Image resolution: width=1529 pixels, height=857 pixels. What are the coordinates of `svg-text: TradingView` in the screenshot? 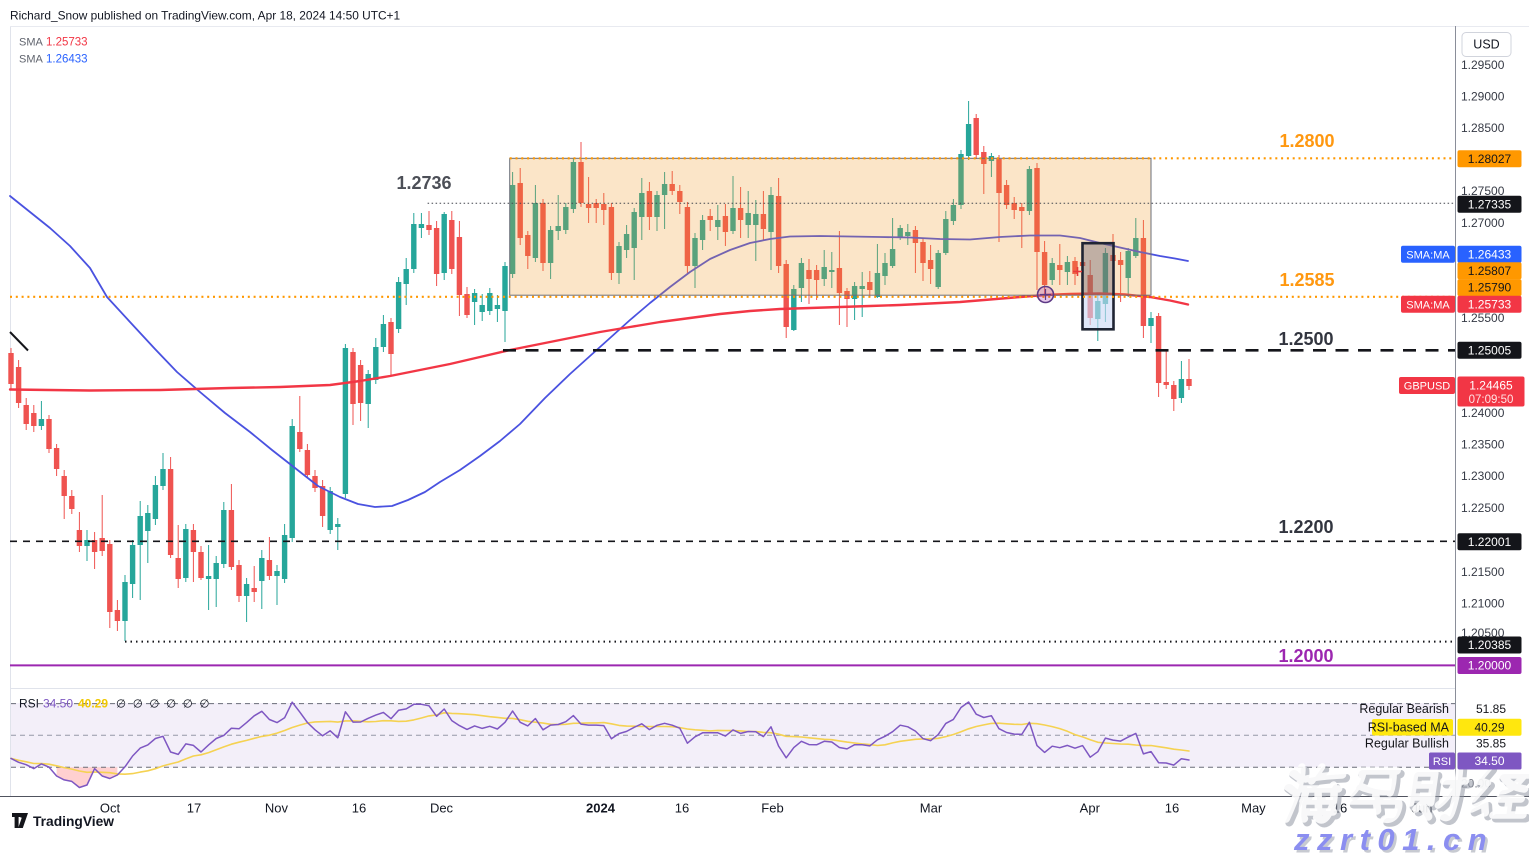 It's located at (73, 821).